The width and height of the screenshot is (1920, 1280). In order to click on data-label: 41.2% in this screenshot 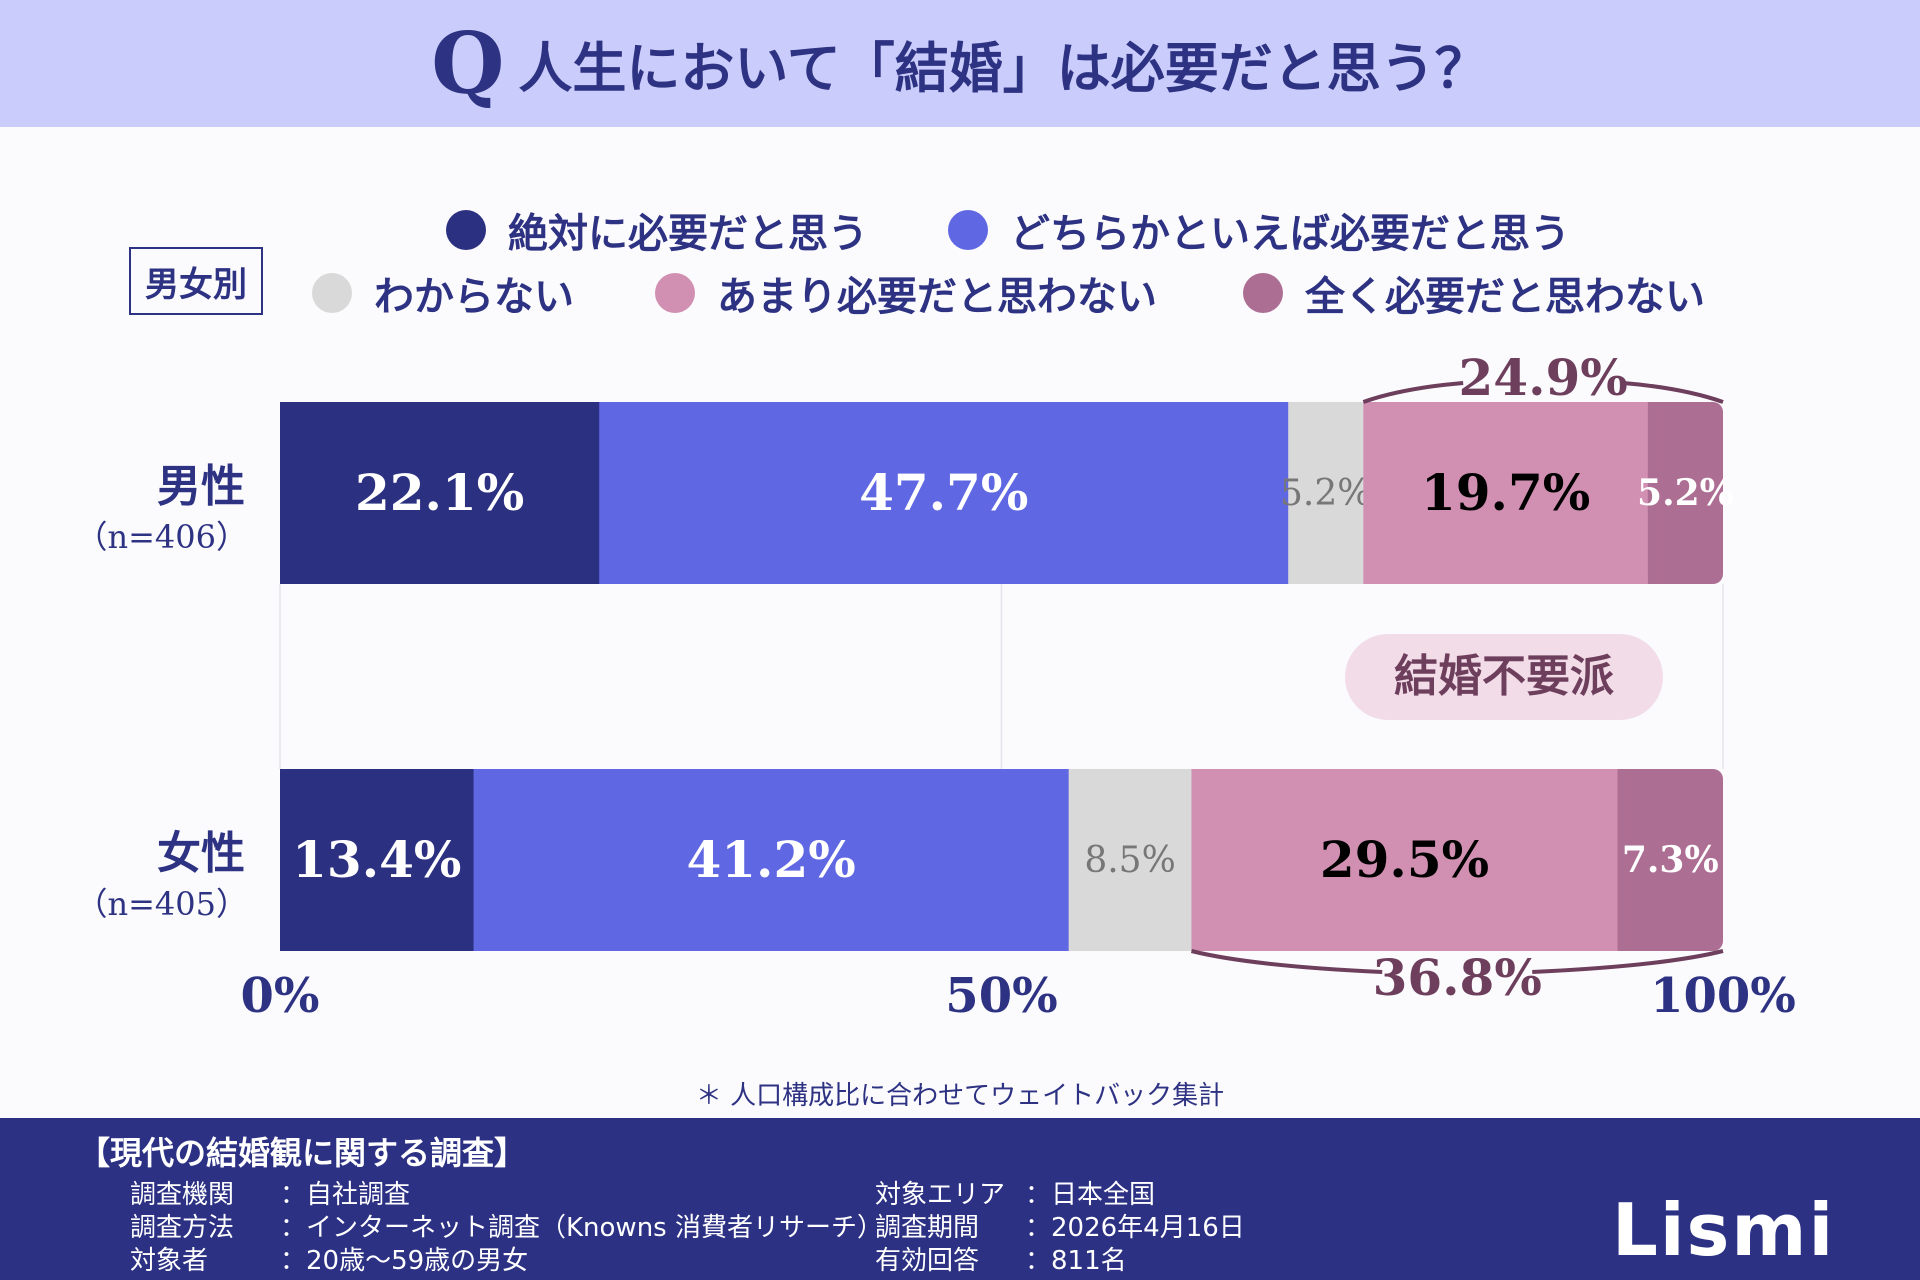, I will do `click(770, 859)`.